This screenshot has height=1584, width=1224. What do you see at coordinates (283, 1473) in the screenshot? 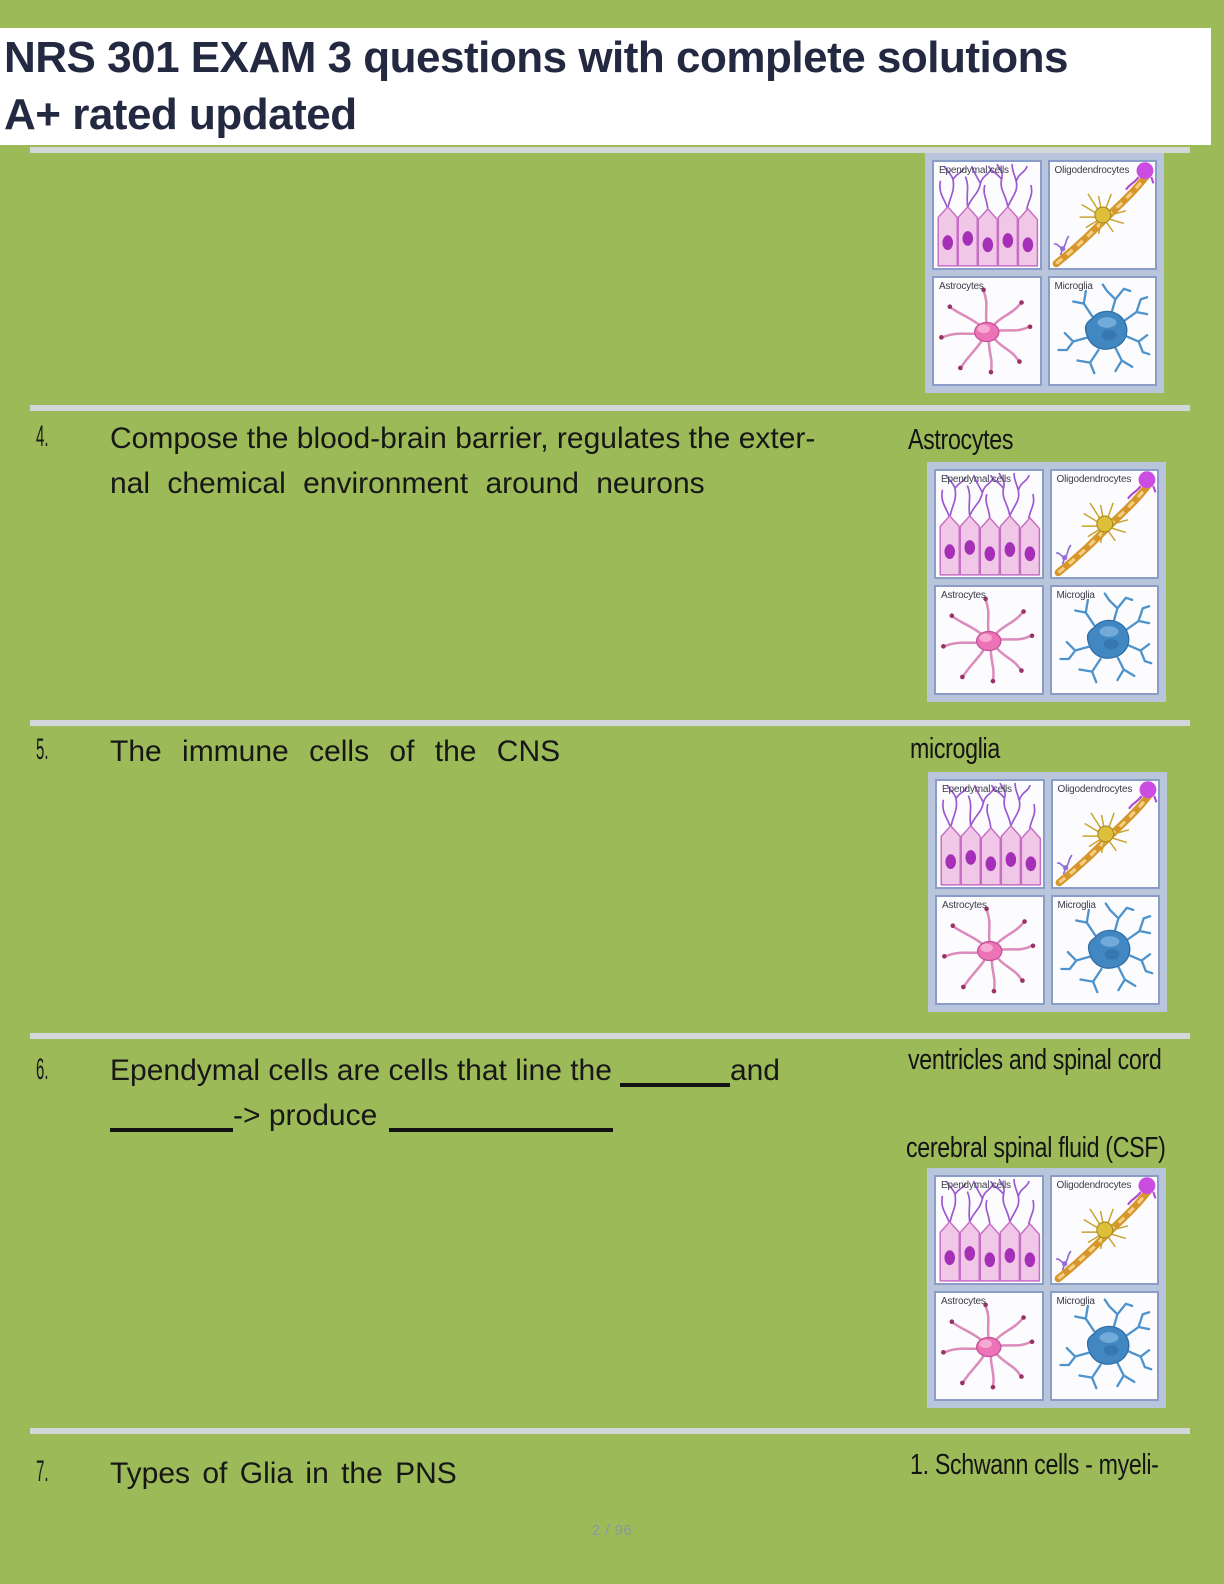
I see `question-text: Types of Glia in the PNS` at bounding box center [283, 1473].